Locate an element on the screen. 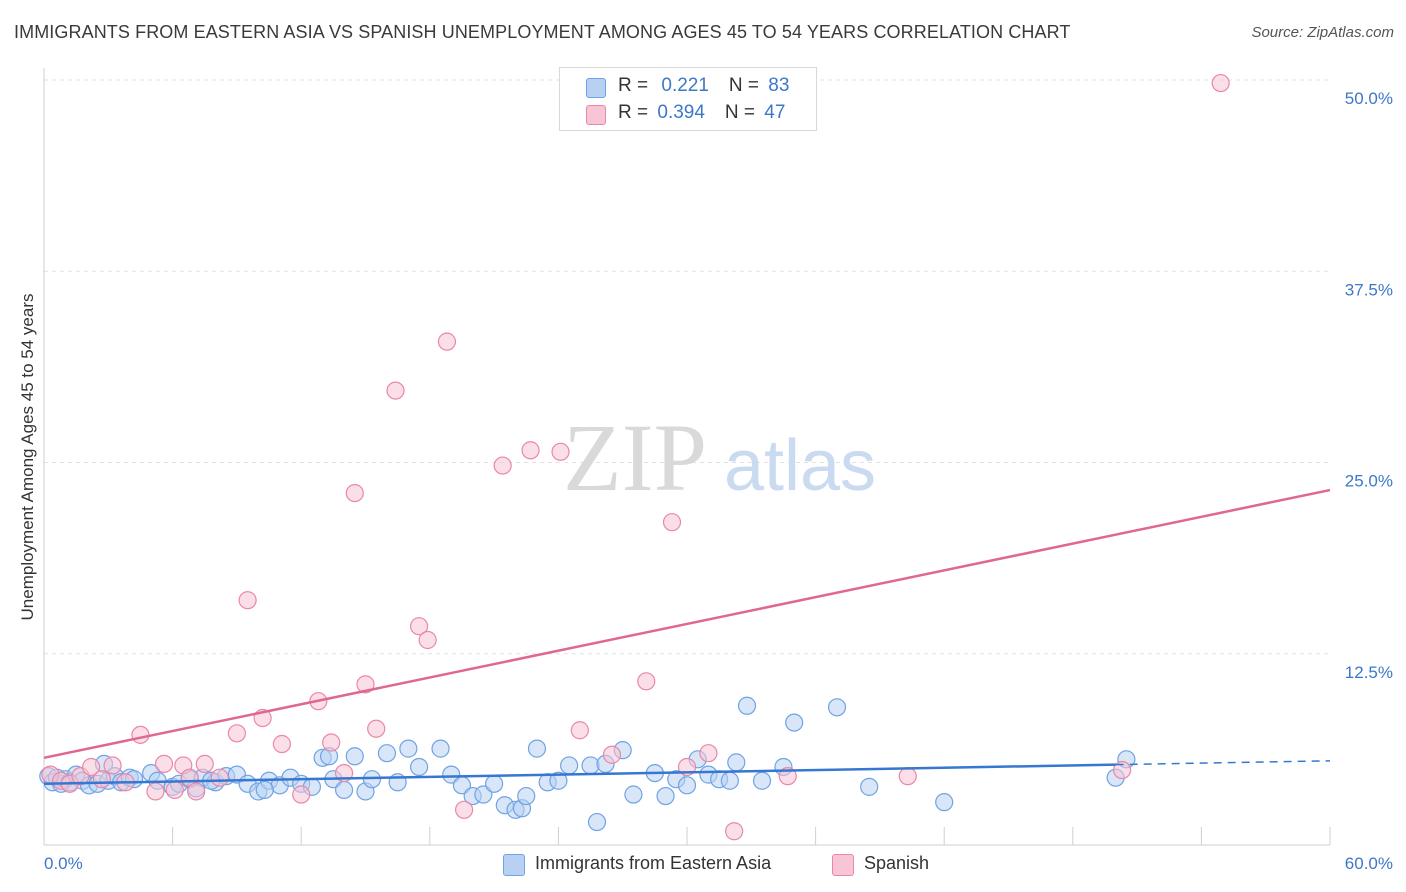  x-tick-label: 60.0% is located at coordinates (1369, 863).